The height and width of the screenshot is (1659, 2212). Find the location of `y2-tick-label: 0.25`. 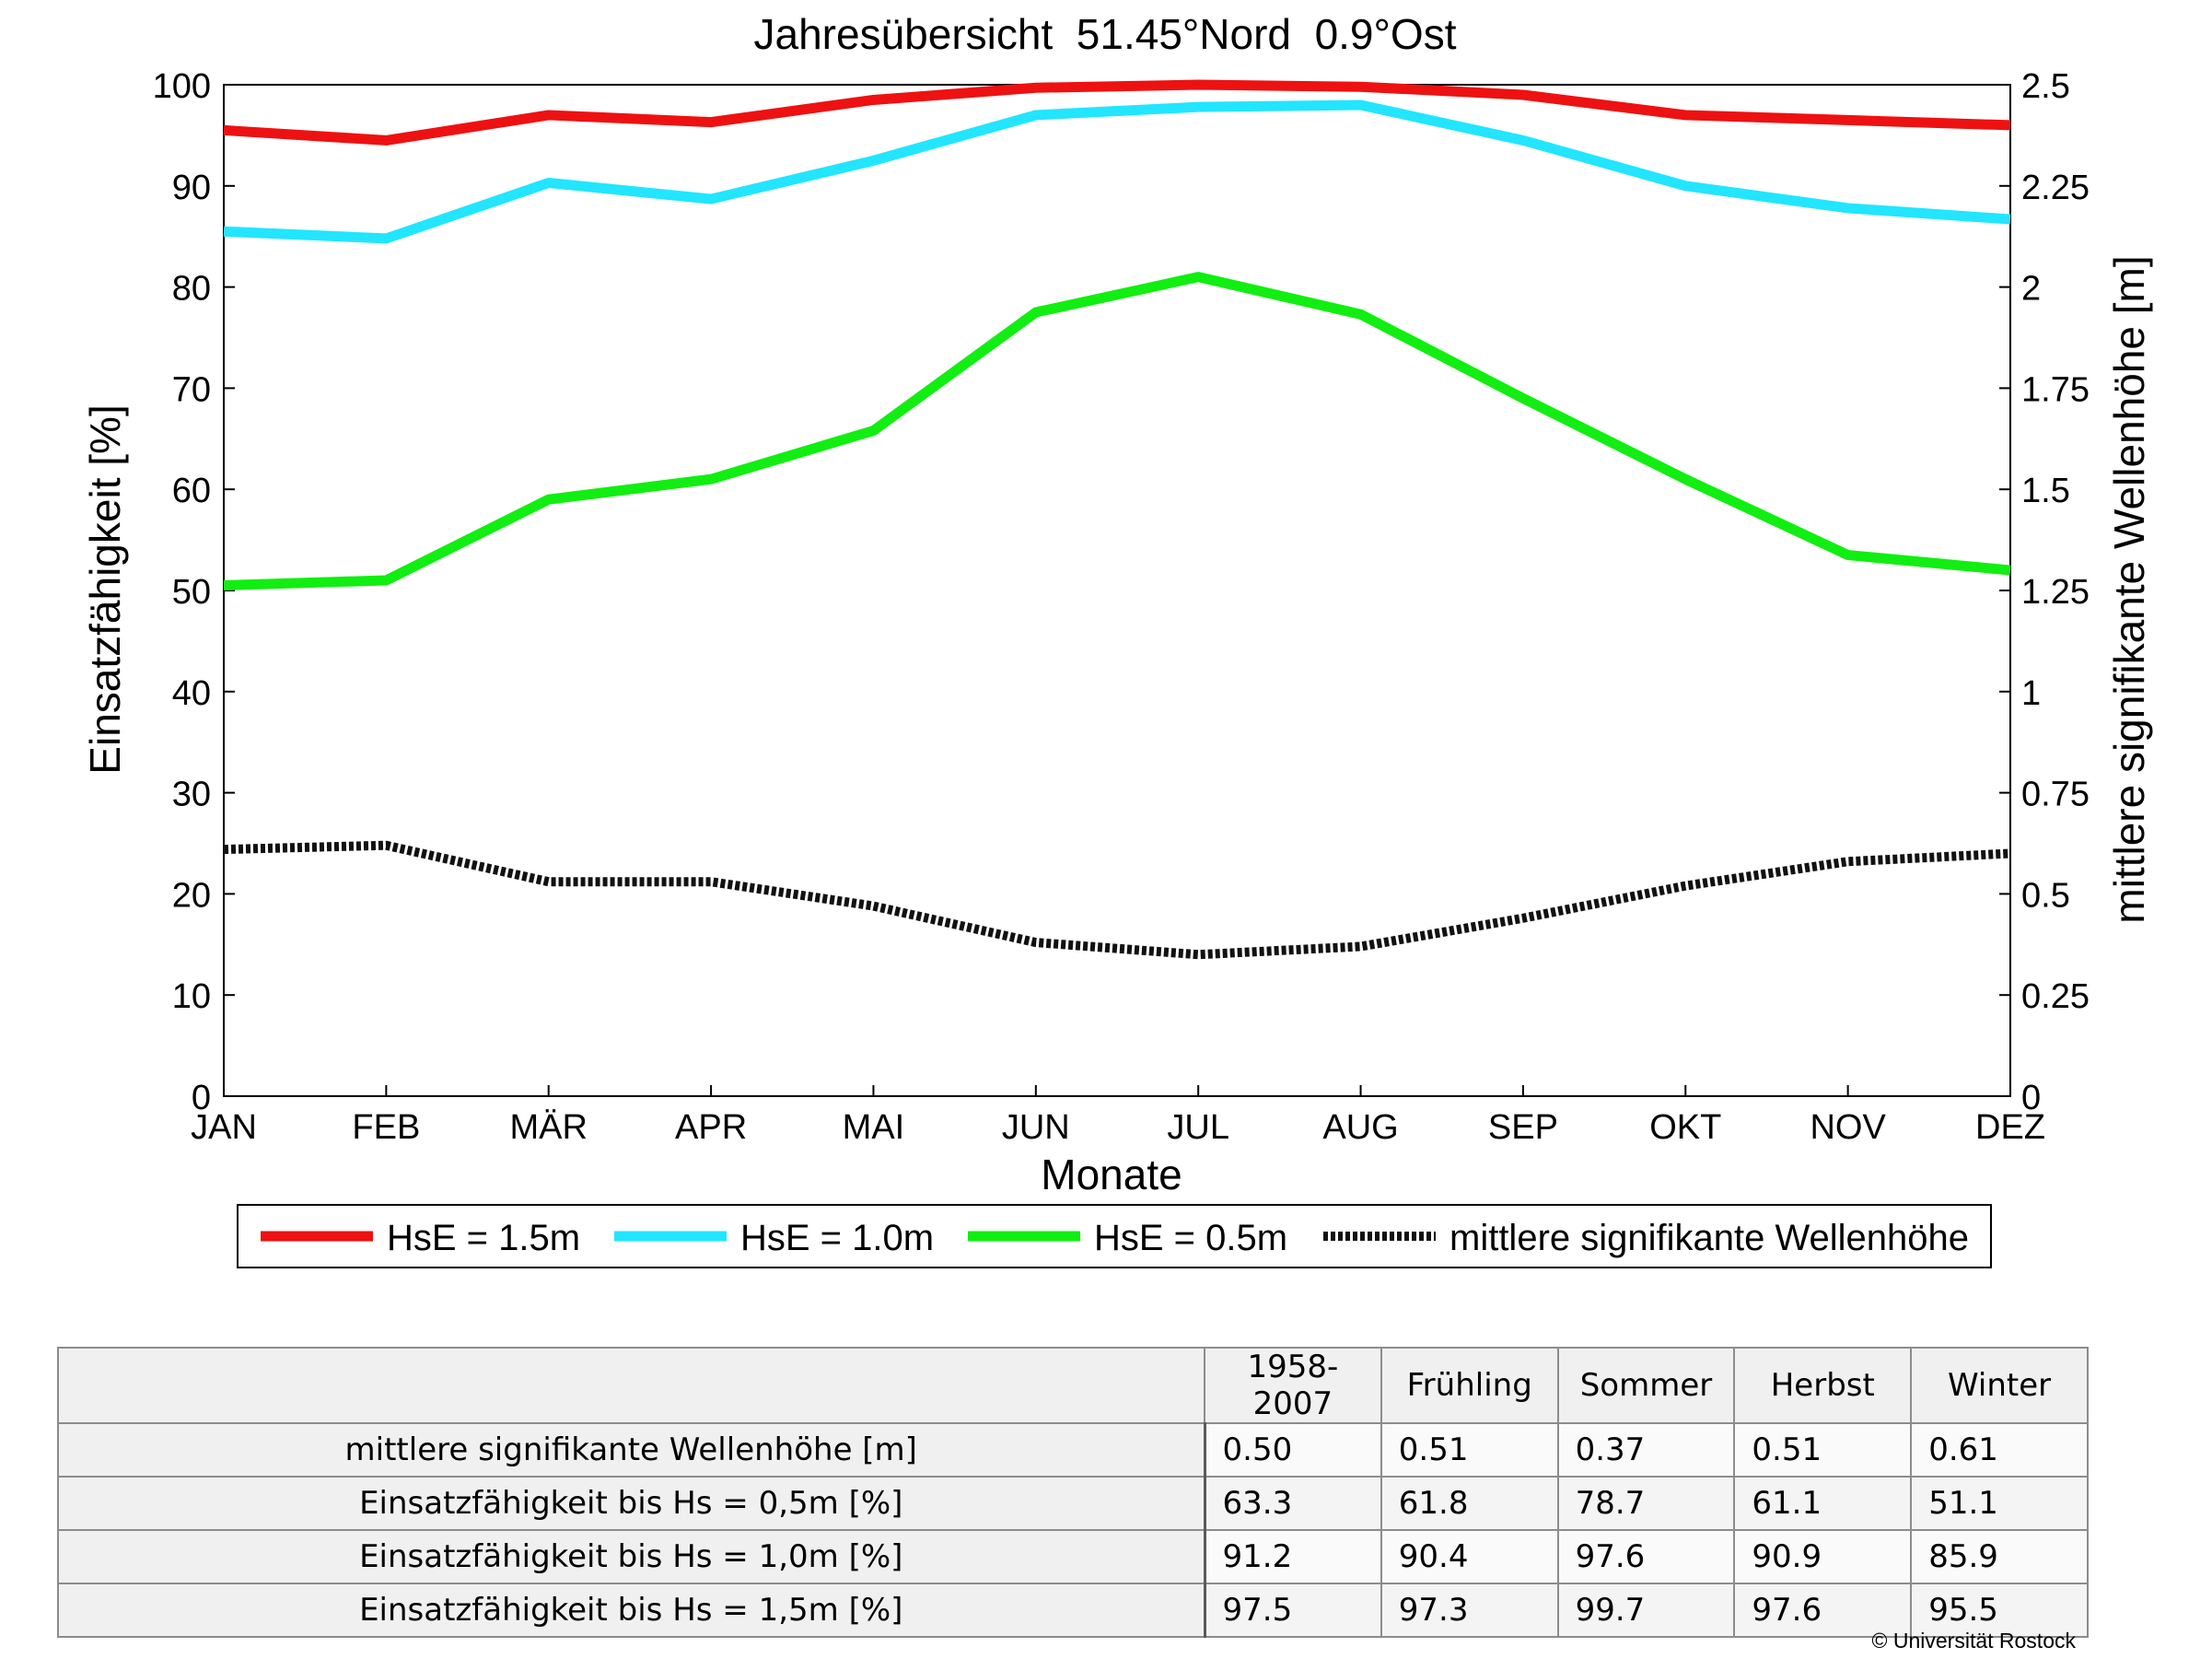

y2-tick-label: 0.25 is located at coordinates (2056, 996).